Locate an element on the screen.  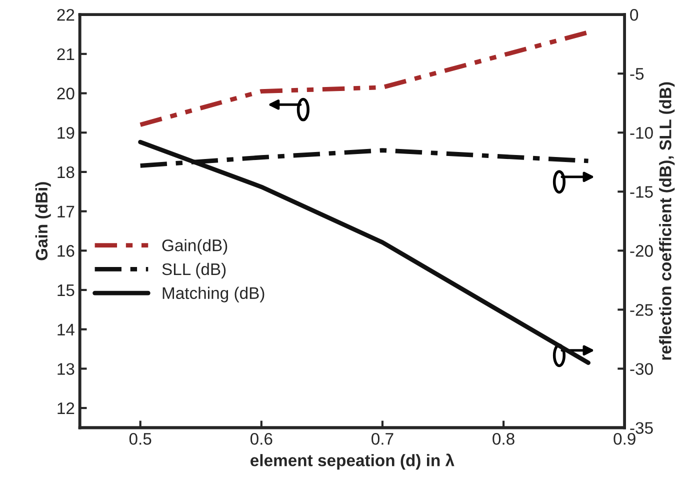
x-tick-label: 0.6 is located at coordinates (261, 438).